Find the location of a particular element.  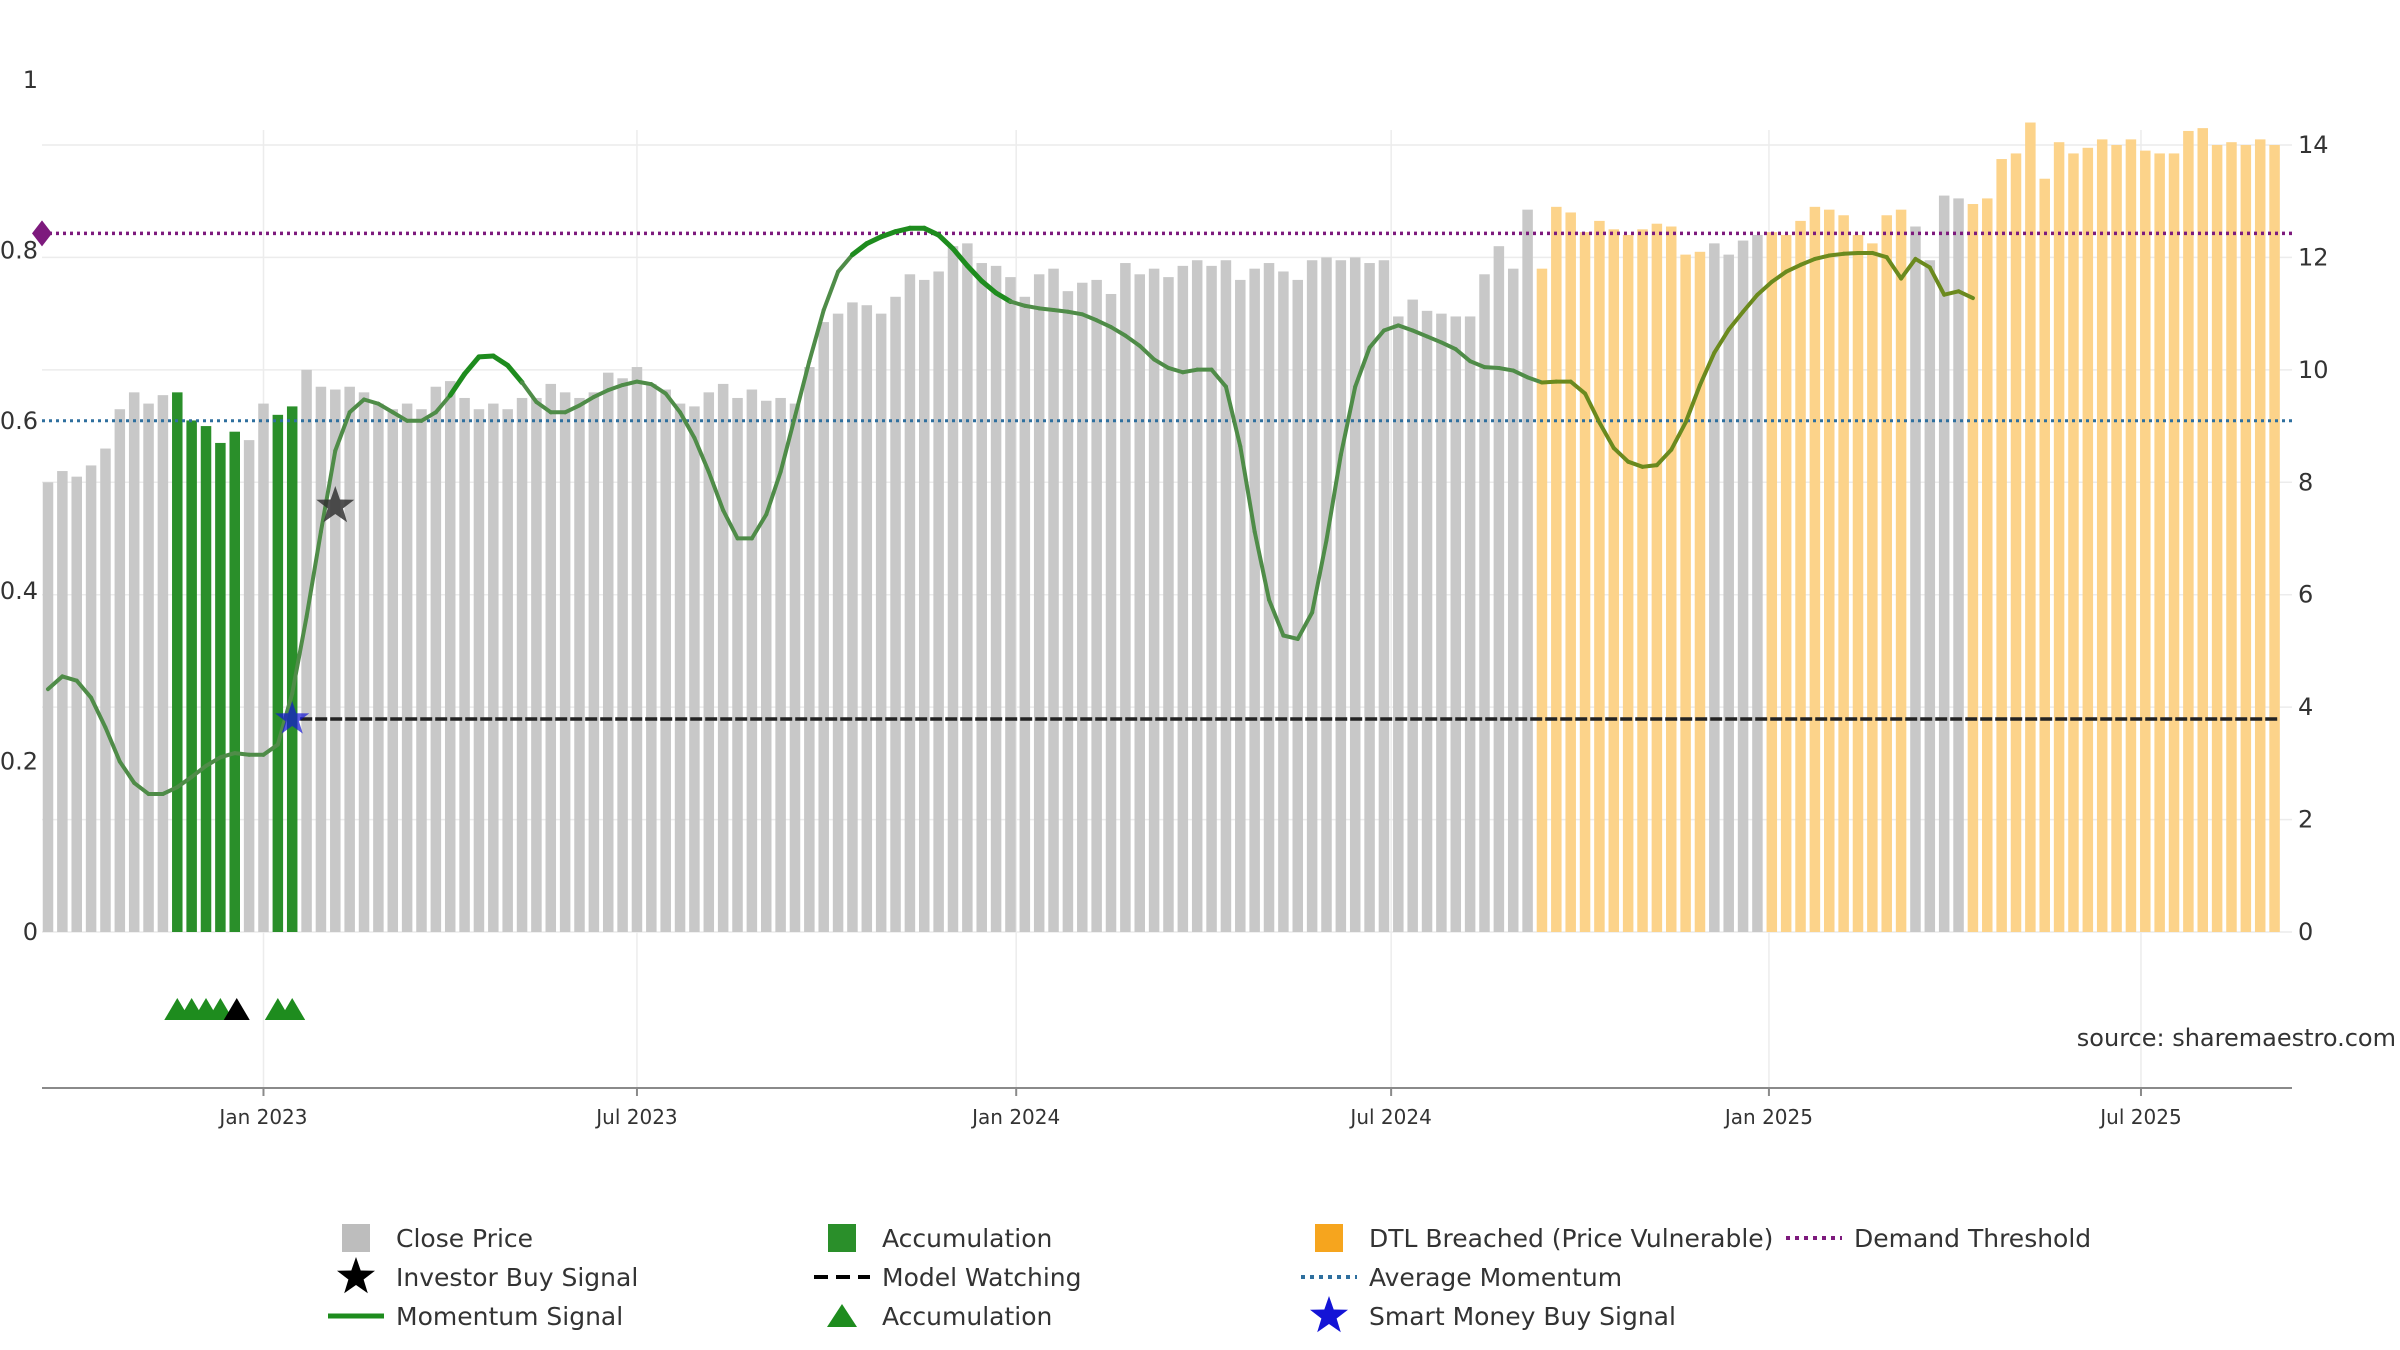

watch-triangle is located at coordinates (236, 1009).